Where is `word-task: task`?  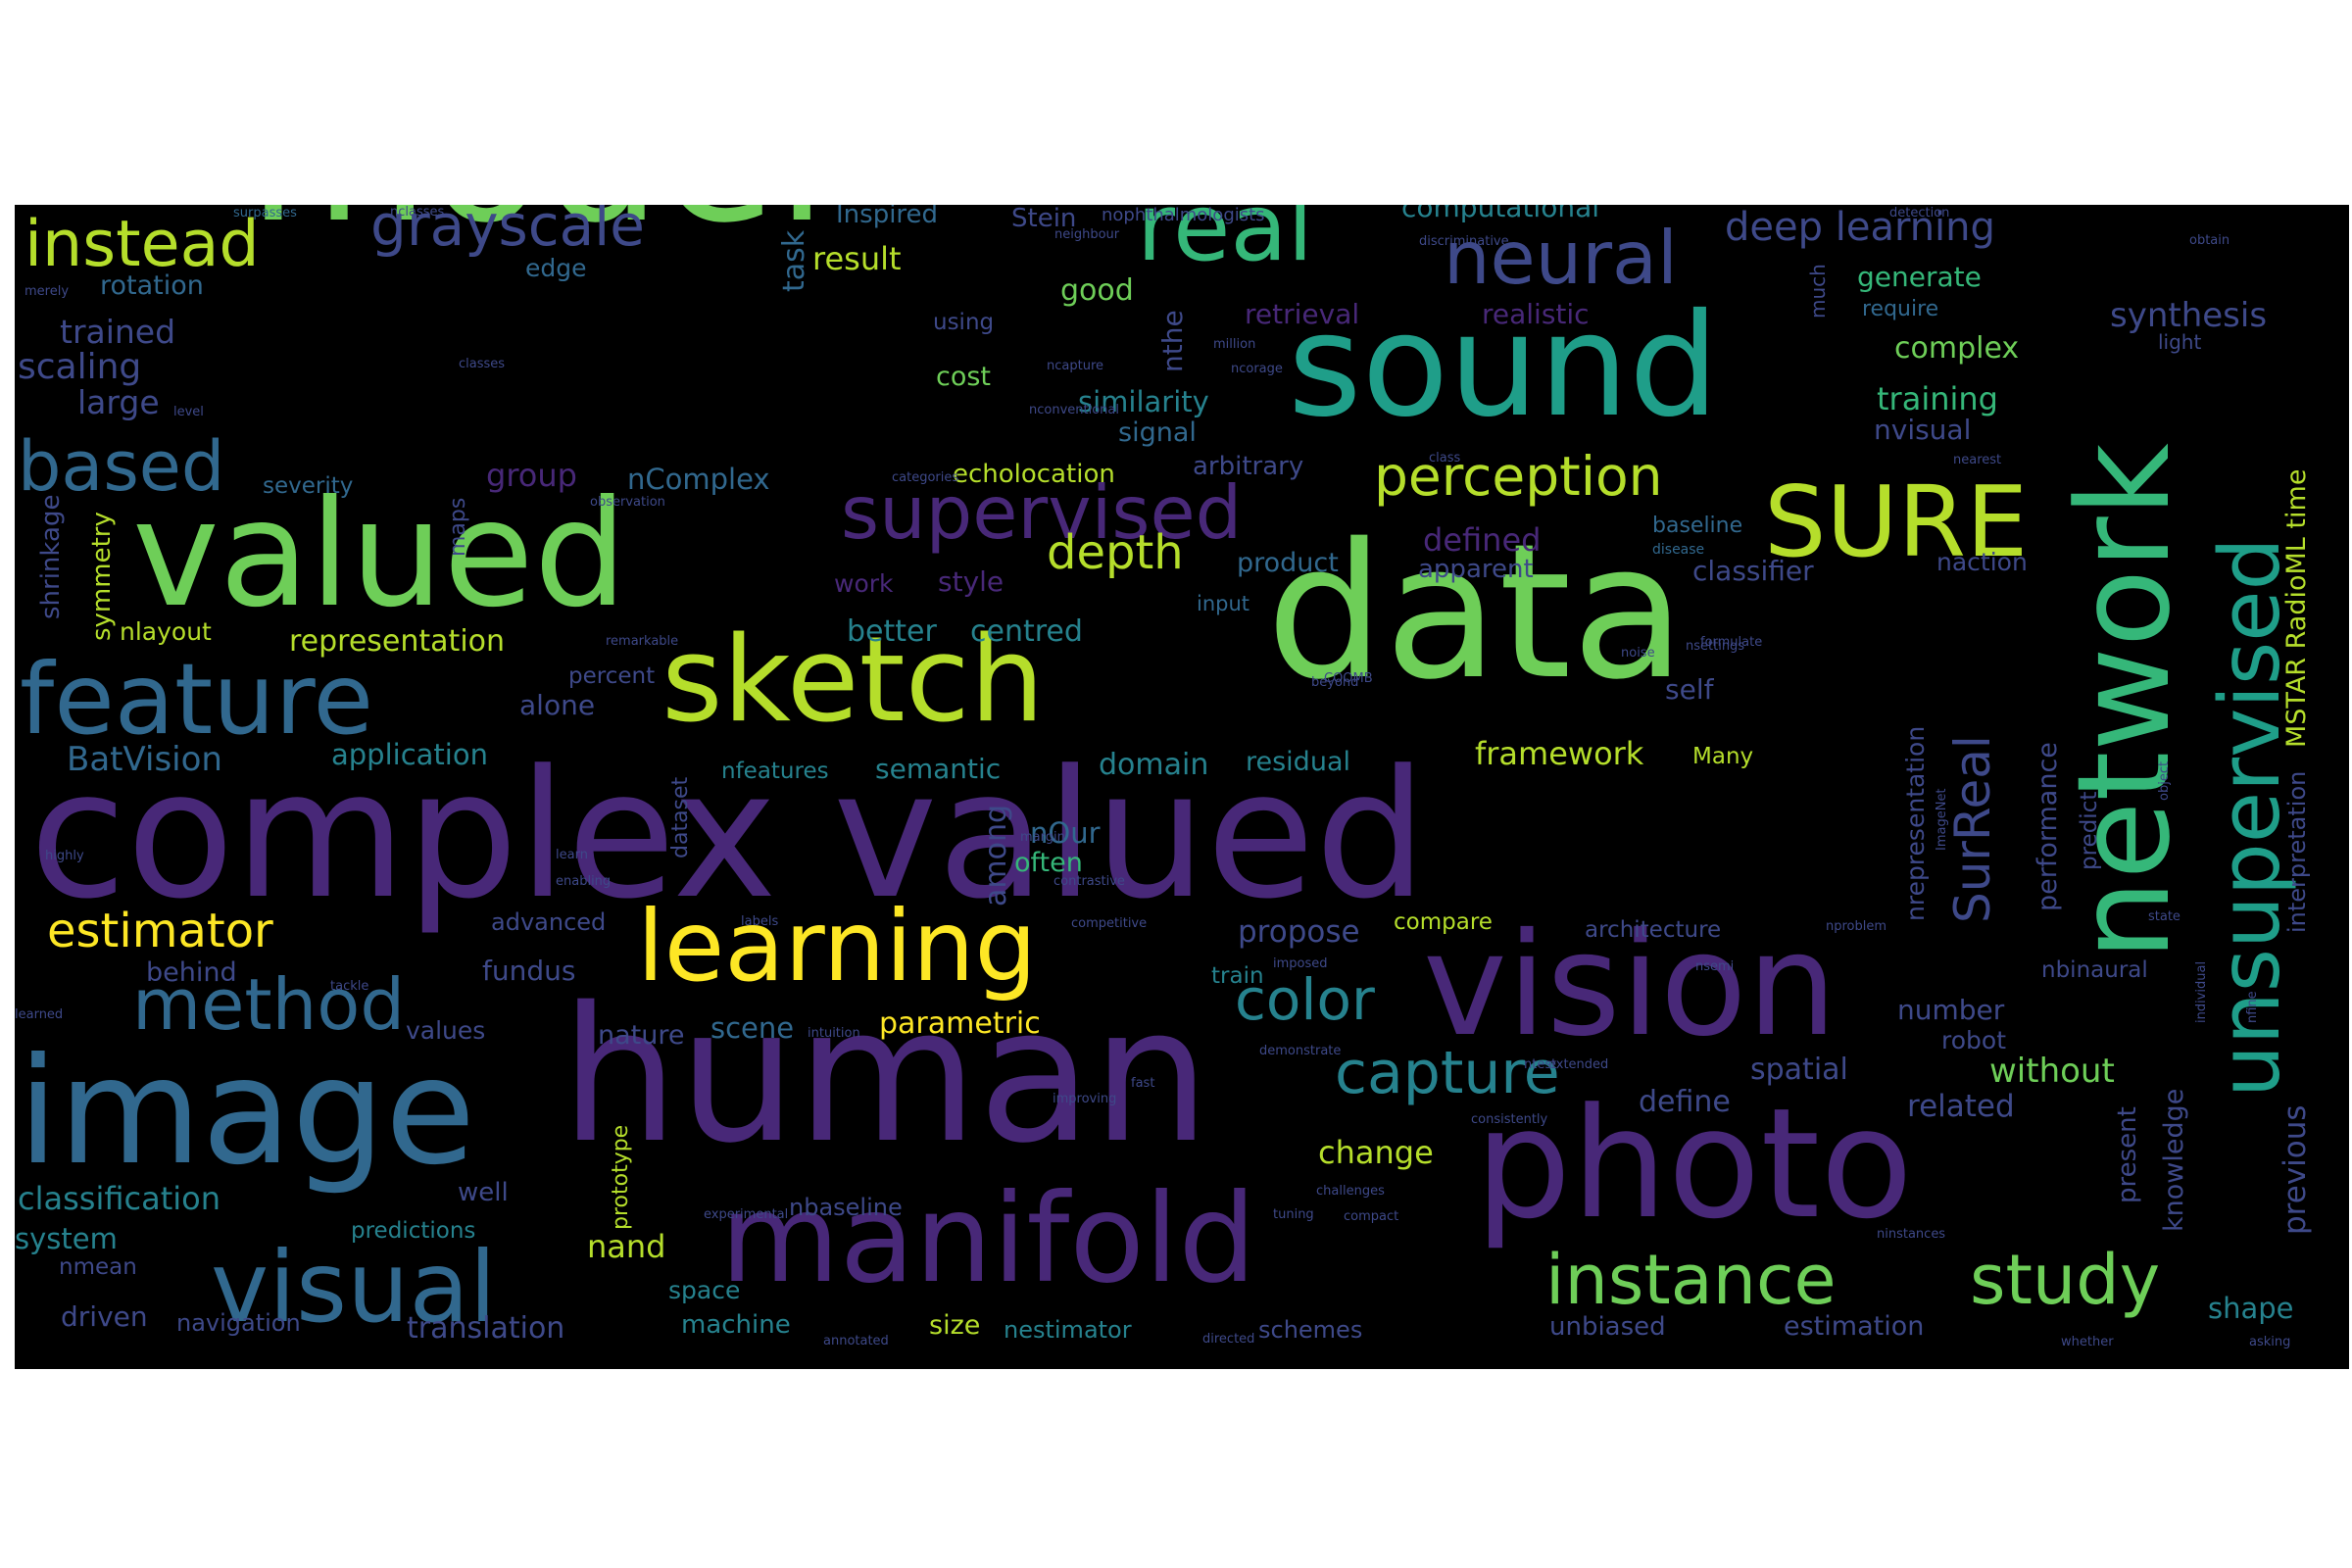
word-task: task is located at coordinates (794, 260).